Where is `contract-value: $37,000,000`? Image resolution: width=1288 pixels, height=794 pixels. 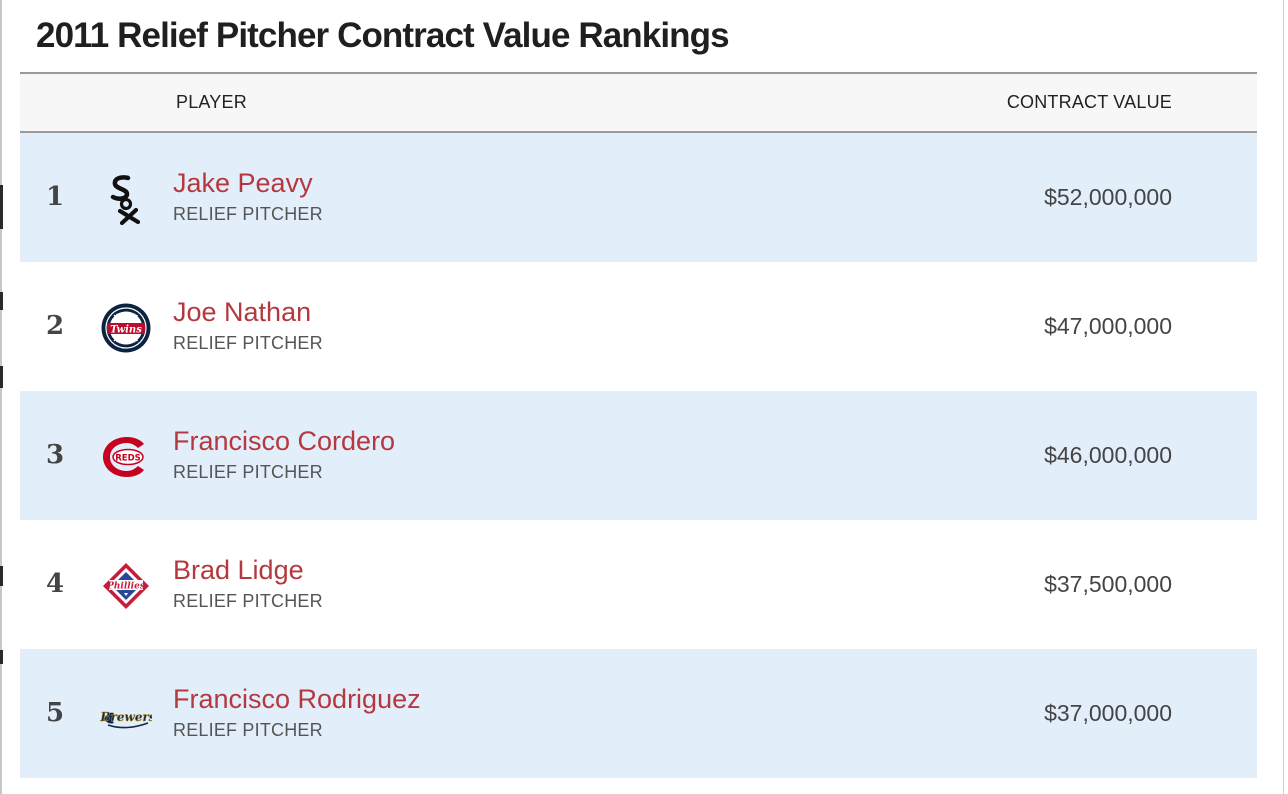
contract-value: $37,000,000 is located at coordinates (1108, 713).